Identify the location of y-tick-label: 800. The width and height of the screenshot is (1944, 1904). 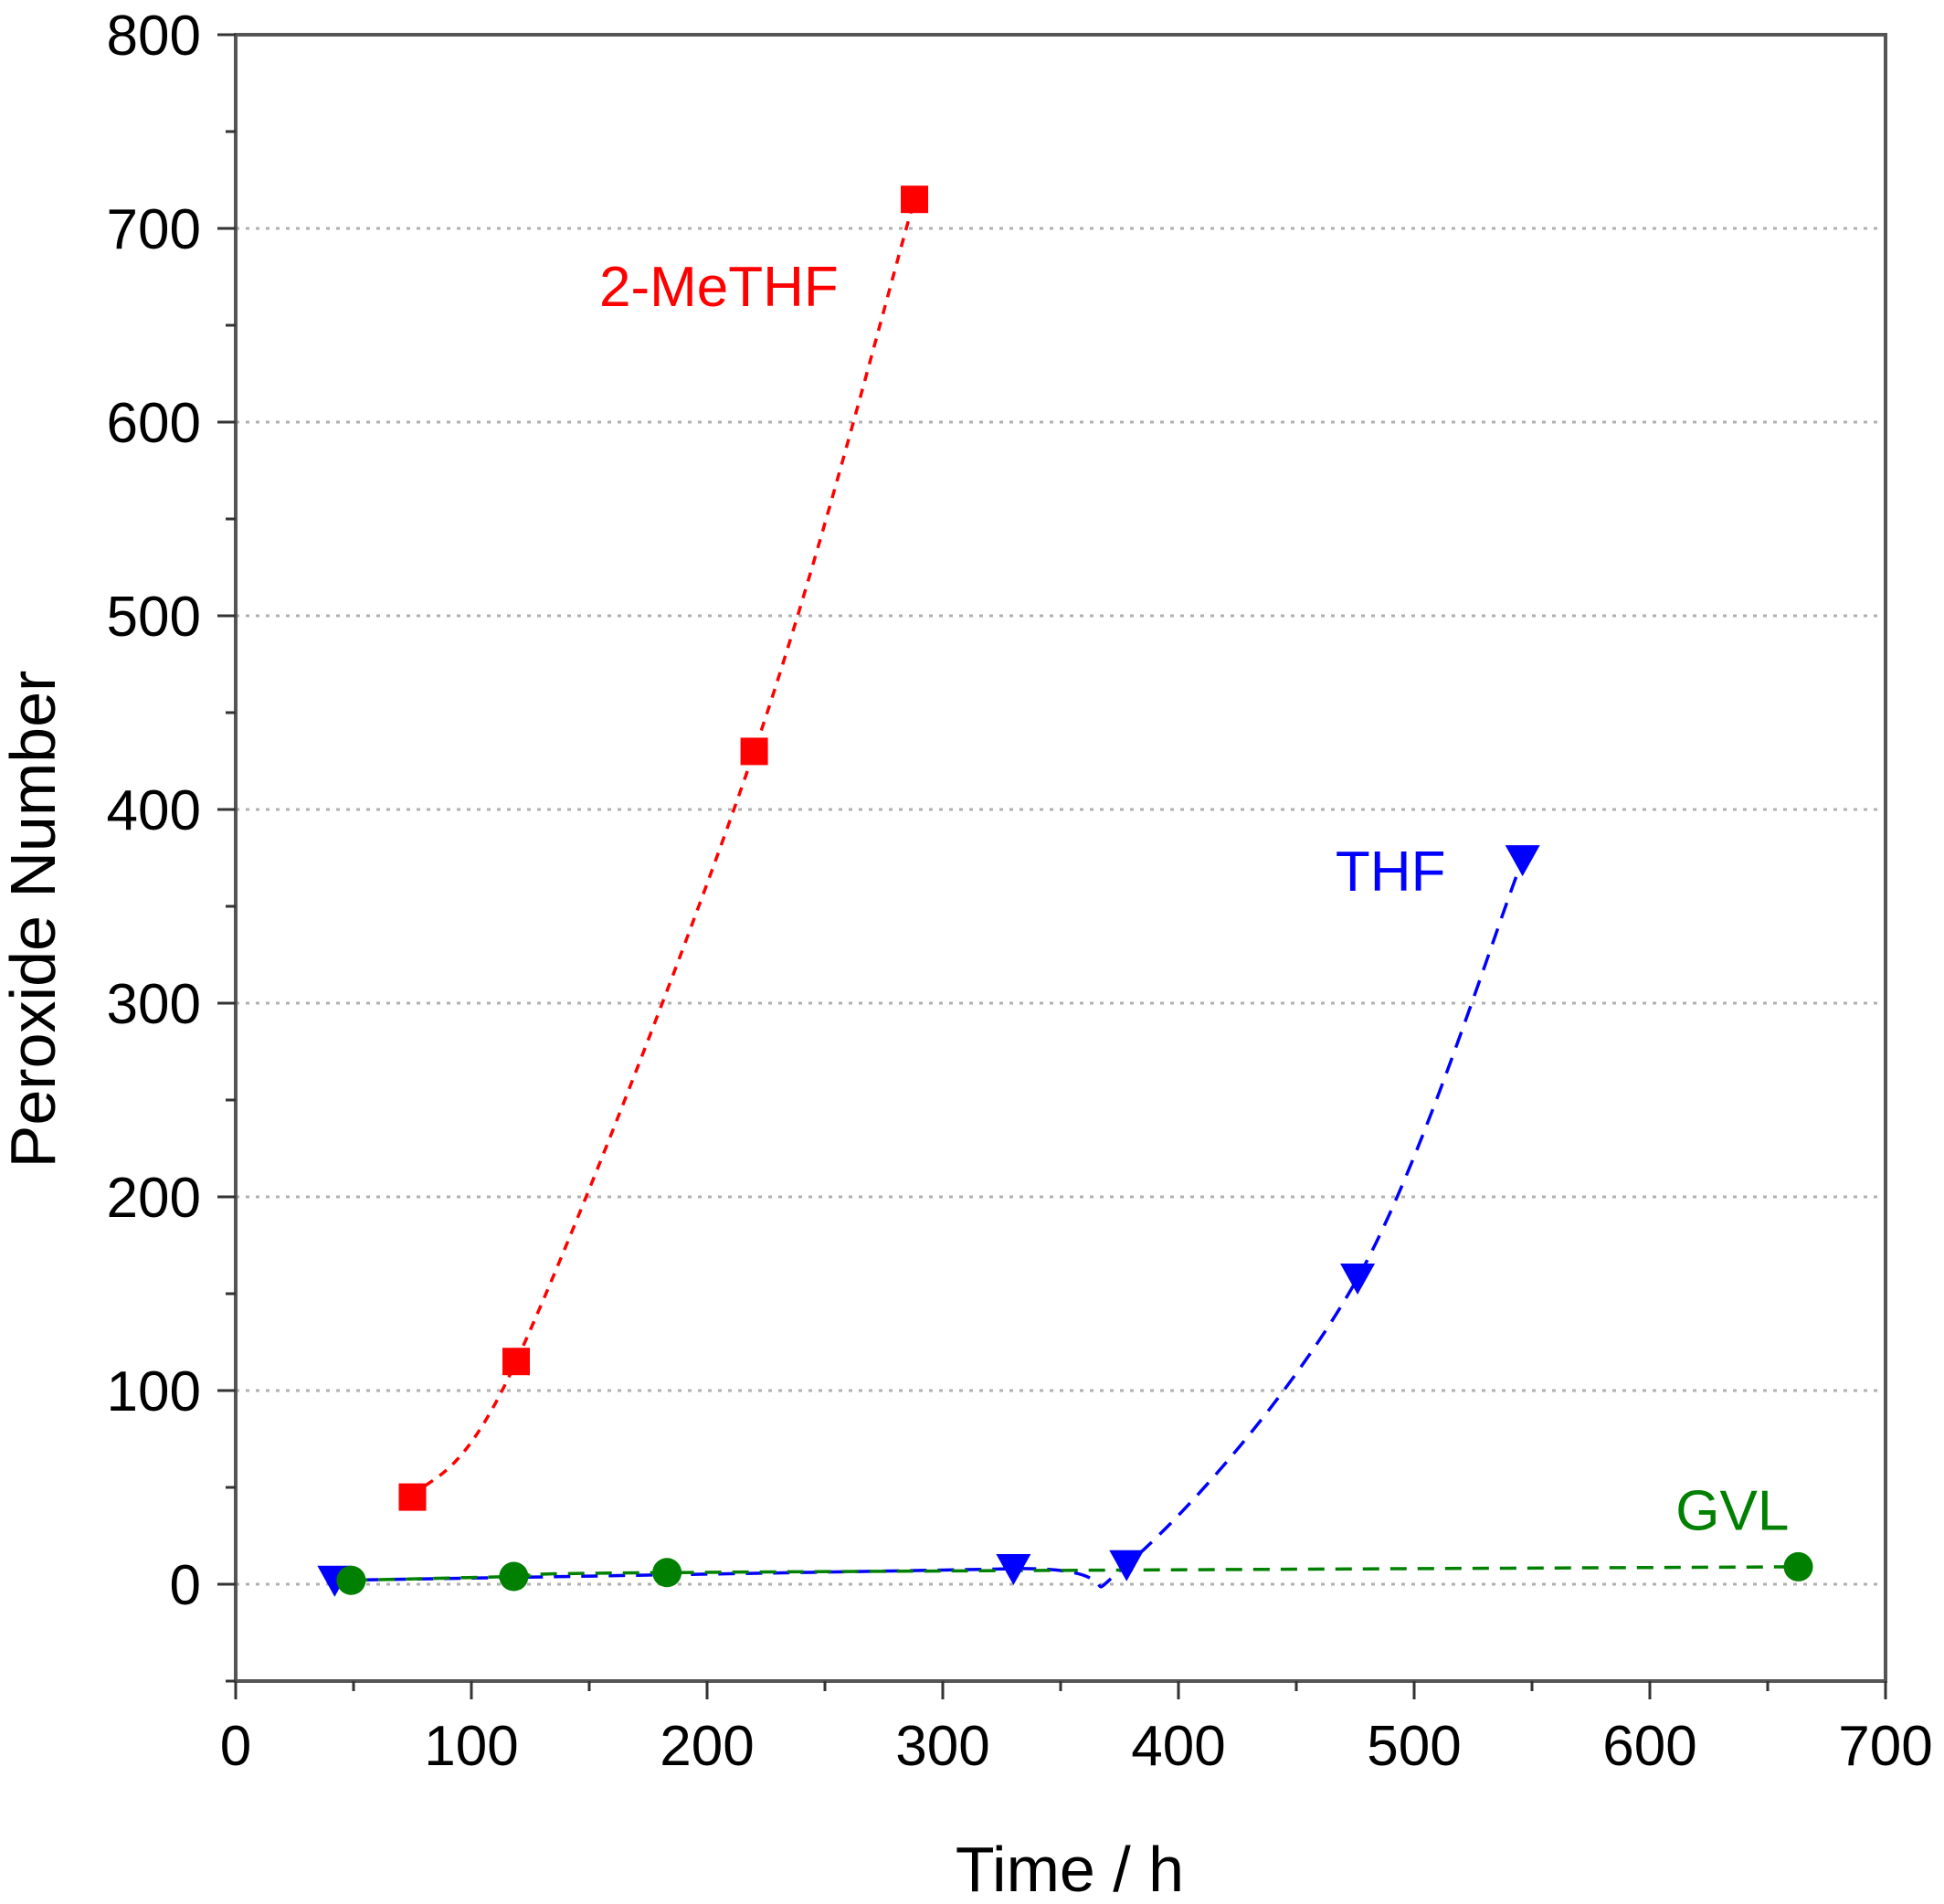
(154, 37).